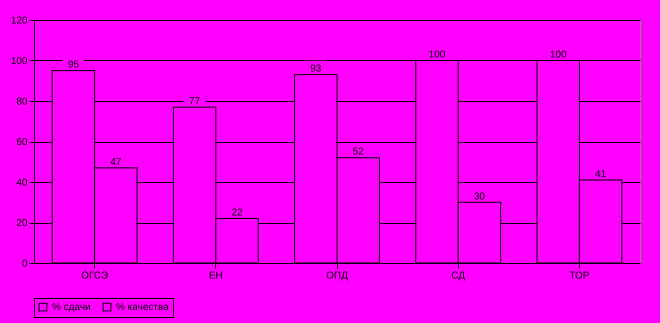 The height and width of the screenshot is (323, 660). I want to click on y-tick-label: 40, so click(22, 183).